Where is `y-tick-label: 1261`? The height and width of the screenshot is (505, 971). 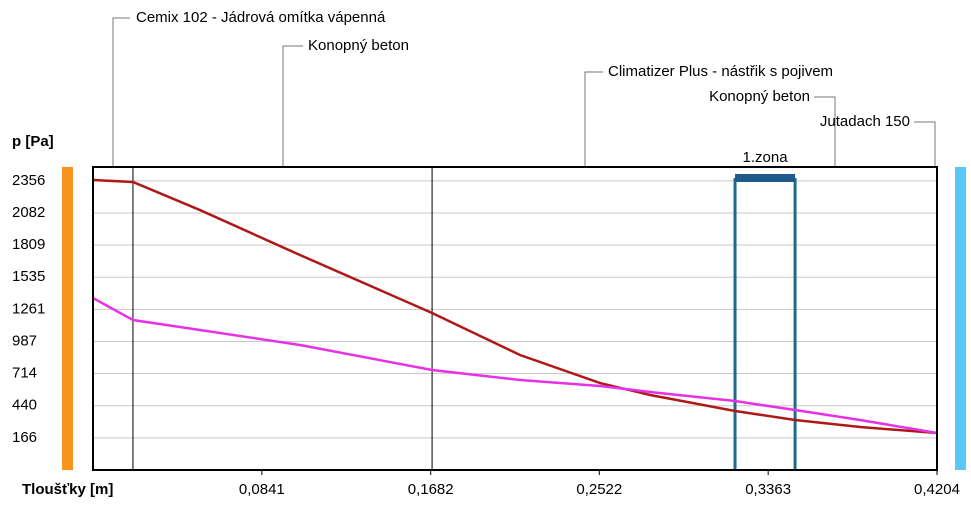
y-tick-label: 1261 is located at coordinates (28, 308).